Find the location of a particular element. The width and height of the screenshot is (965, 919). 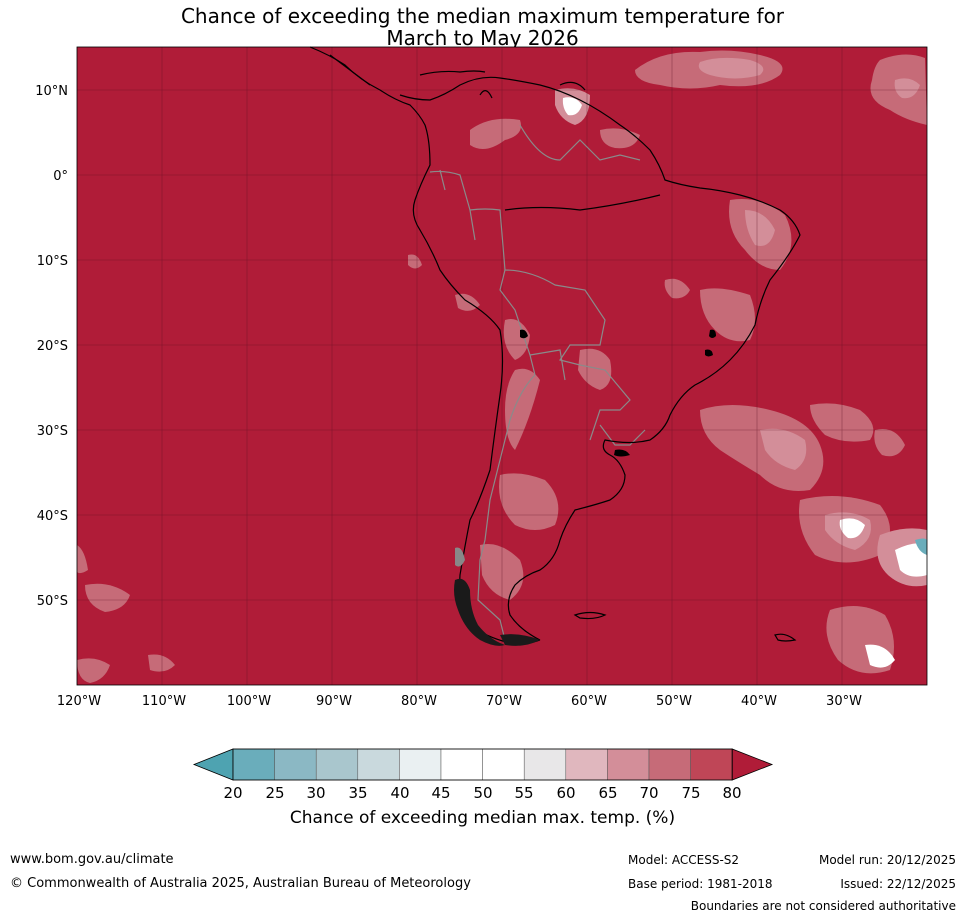

model-run: Model run: 20/12/2025 is located at coordinates (887, 860).